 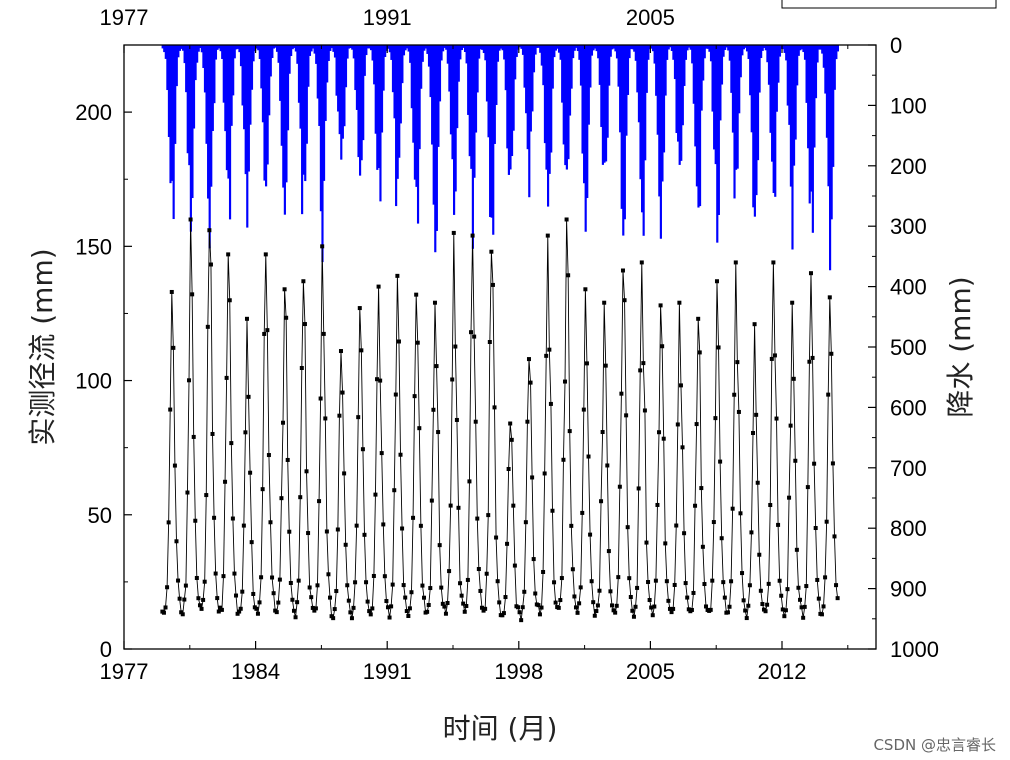 I want to click on y-right-tick-label: 900, so click(x=908, y=589).